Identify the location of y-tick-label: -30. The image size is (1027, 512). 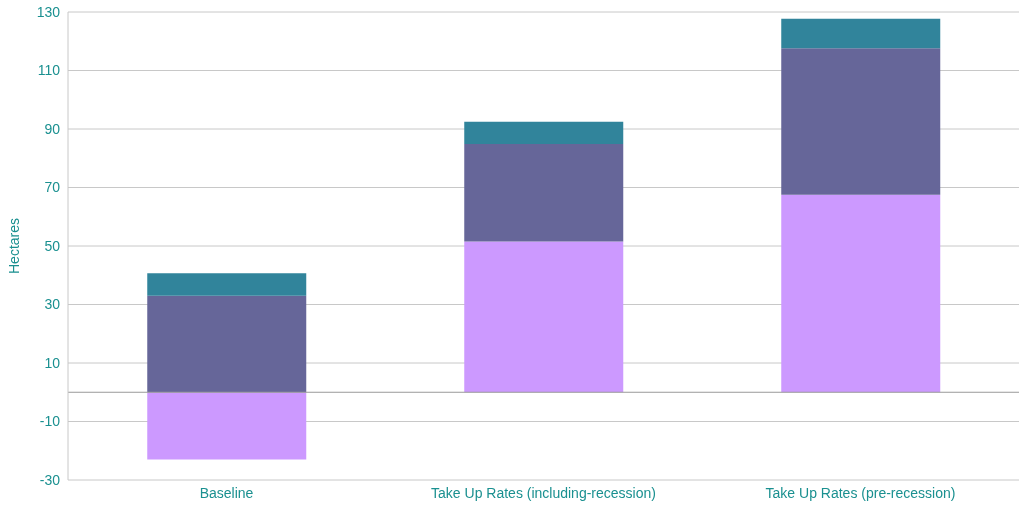
(50, 479).